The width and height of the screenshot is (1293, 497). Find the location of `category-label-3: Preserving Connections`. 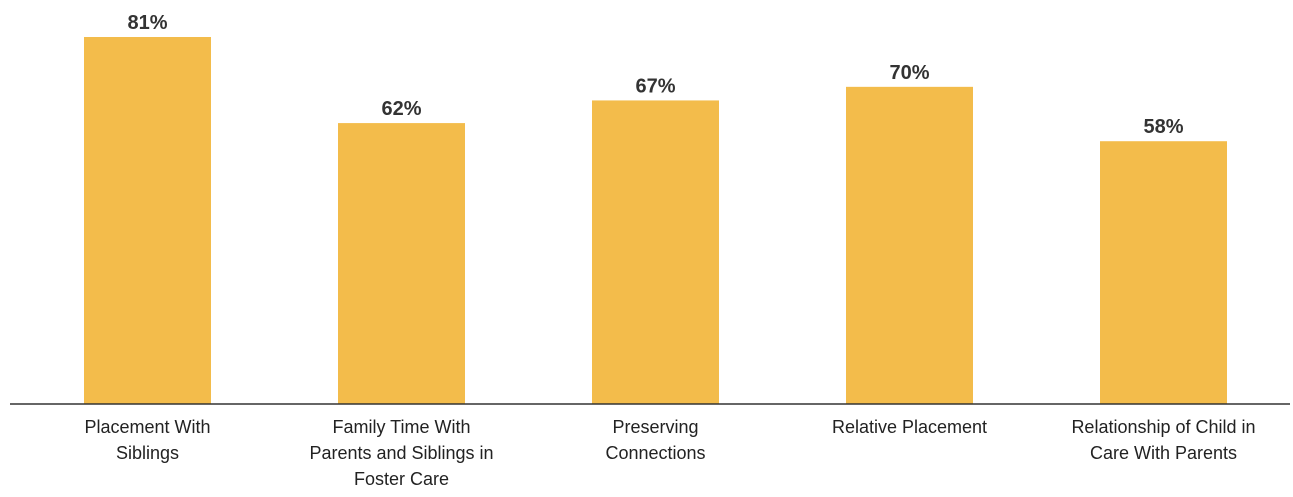

category-label-3: Preserving Connections is located at coordinates (655, 440).